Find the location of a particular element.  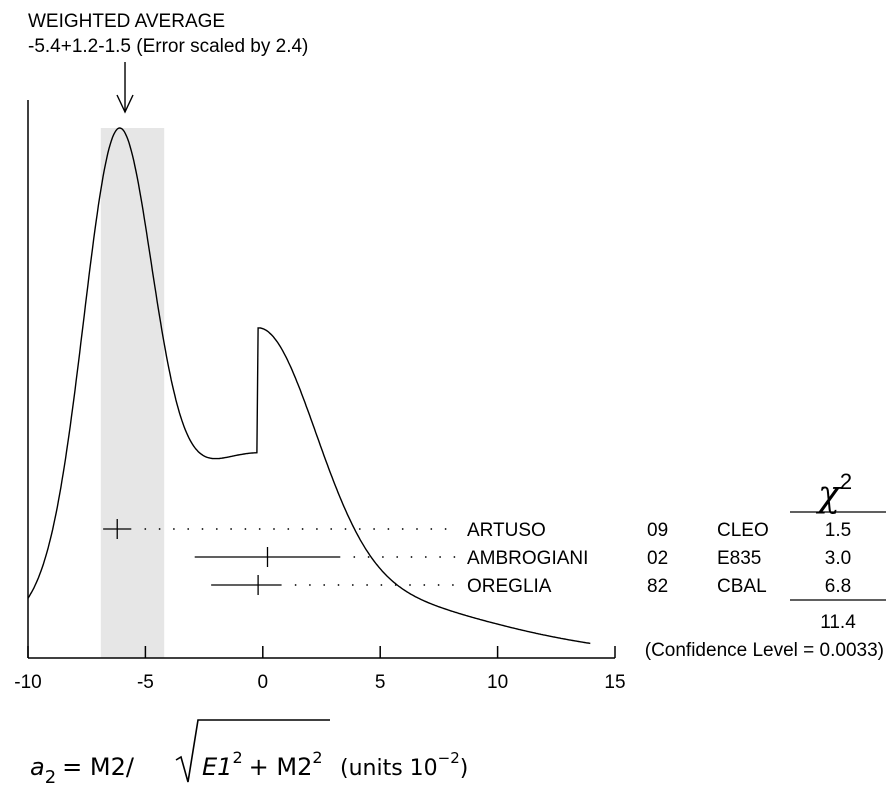

x-tick-label: 5 is located at coordinates (380, 682).